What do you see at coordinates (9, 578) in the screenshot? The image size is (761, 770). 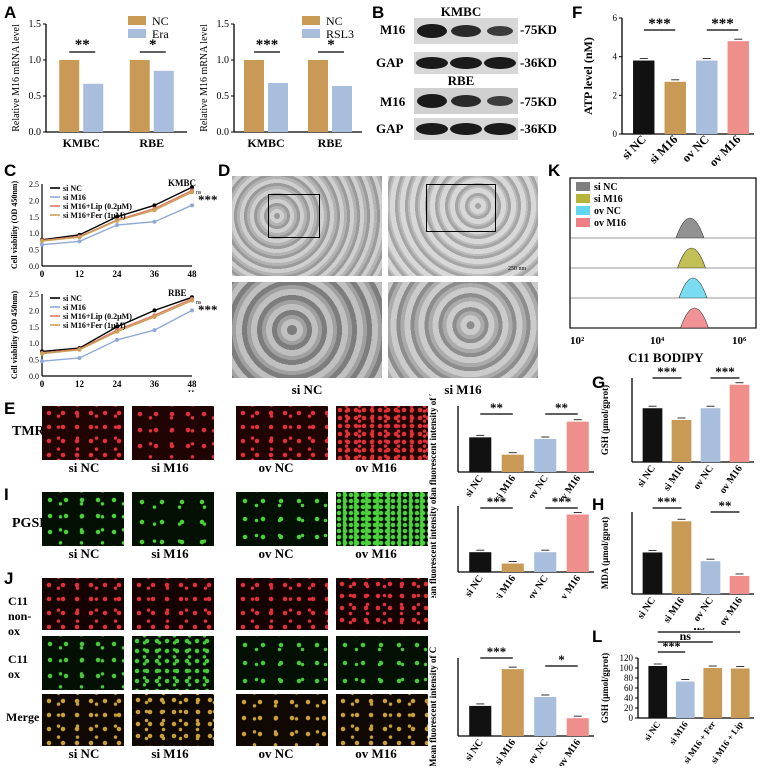 I see `panel-letter-j: J` at bounding box center [9, 578].